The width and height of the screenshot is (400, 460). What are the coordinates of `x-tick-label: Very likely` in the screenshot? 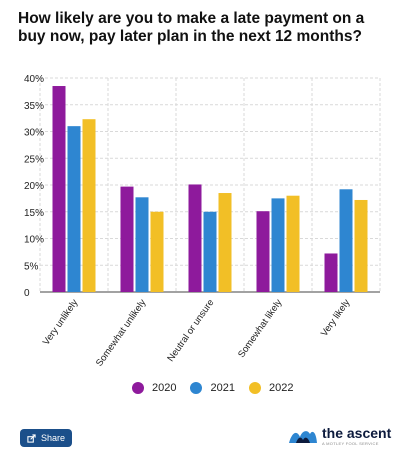 It's located at (336, 318).